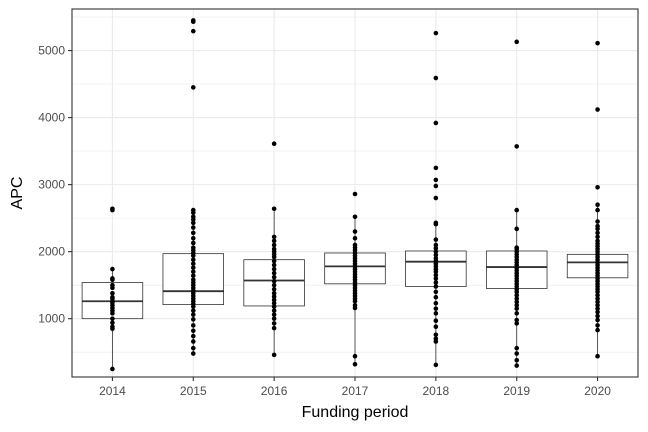 Image resolution: width=648 pixels, height=432 pixels. I want to click on y-axis-title: APC, so click(17, 193).